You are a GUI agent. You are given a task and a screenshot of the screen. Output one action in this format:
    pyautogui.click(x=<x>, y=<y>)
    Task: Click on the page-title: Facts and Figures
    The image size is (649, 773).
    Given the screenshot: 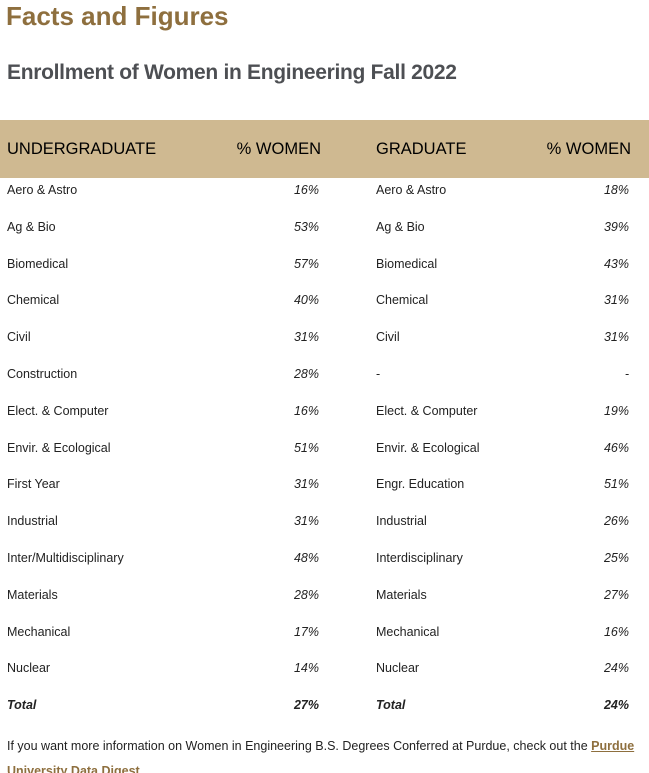 What is the action you would take?
    pyautogui.click(x=117, y=16)
    